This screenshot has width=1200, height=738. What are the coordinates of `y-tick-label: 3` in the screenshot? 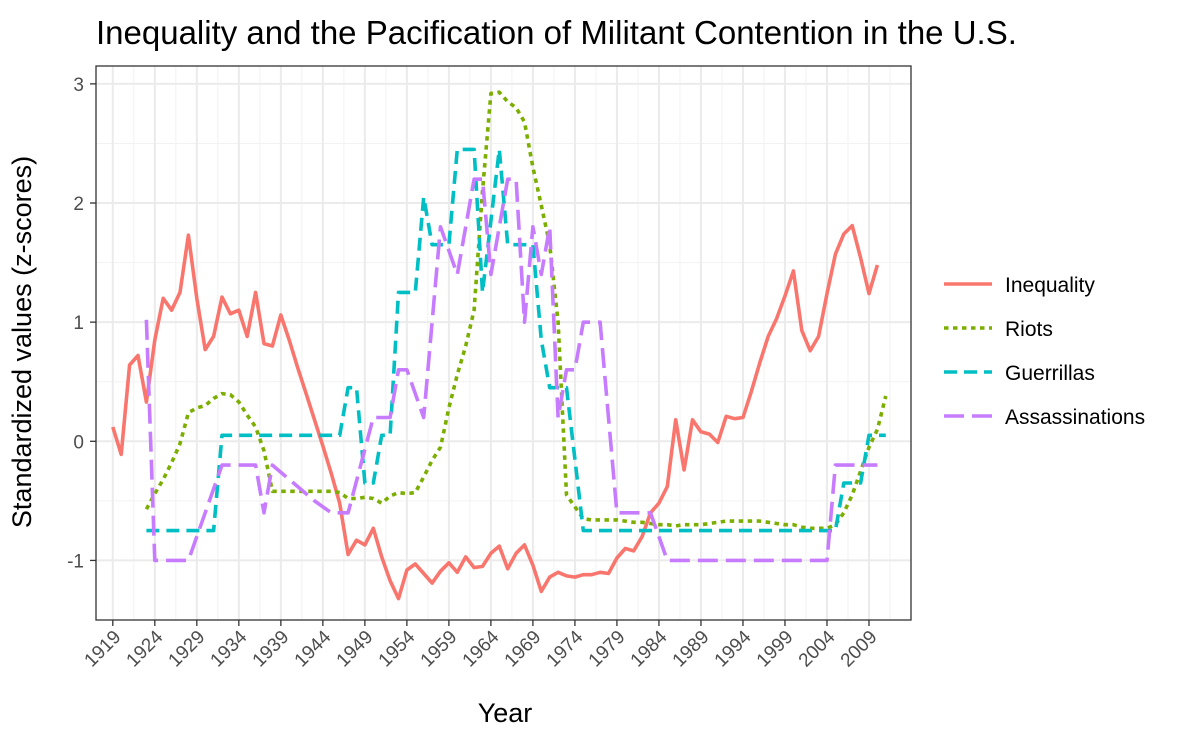 It's located at (78, 85).